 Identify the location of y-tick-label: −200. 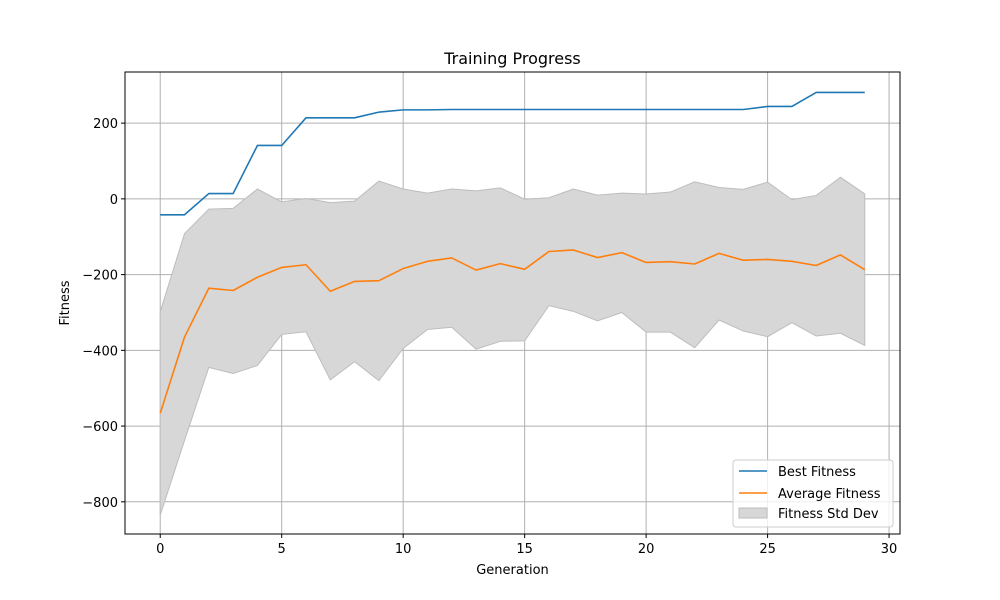
(100, 276).